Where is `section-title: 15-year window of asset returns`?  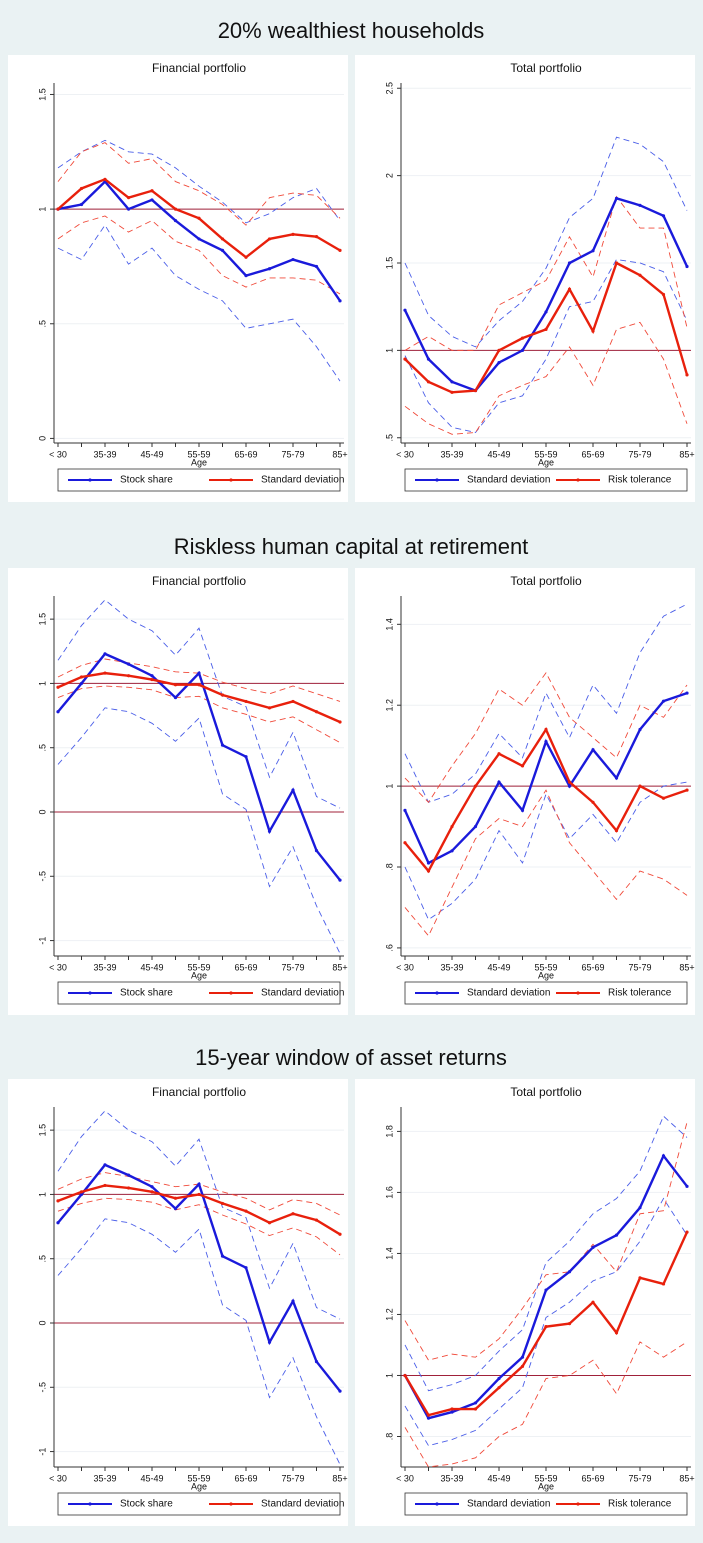 section-title: 15-year window of asset returns is located at coordinates (351, 1057).